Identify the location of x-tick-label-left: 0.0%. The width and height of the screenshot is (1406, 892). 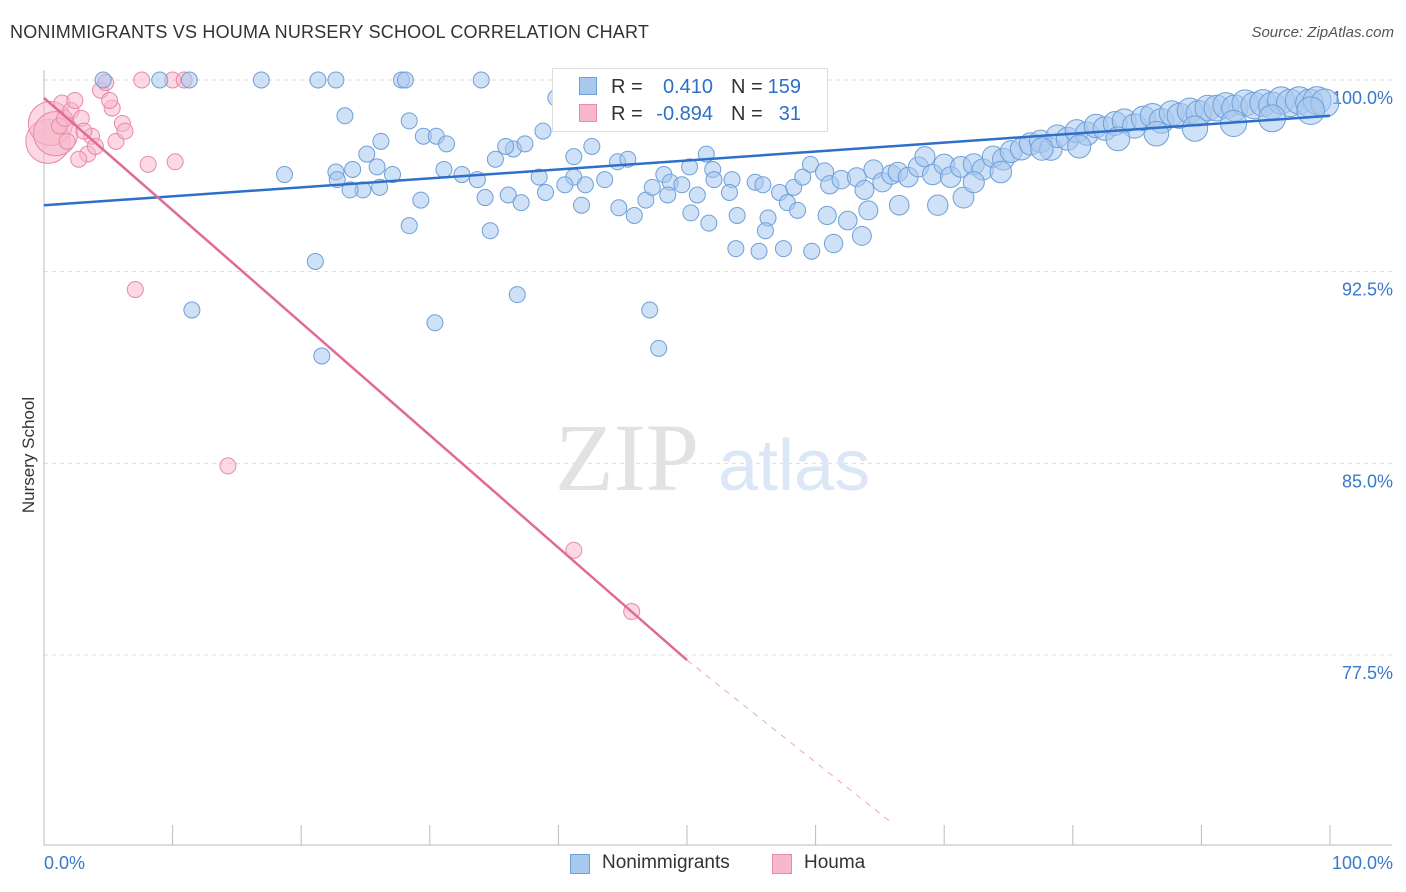
(64, 863).